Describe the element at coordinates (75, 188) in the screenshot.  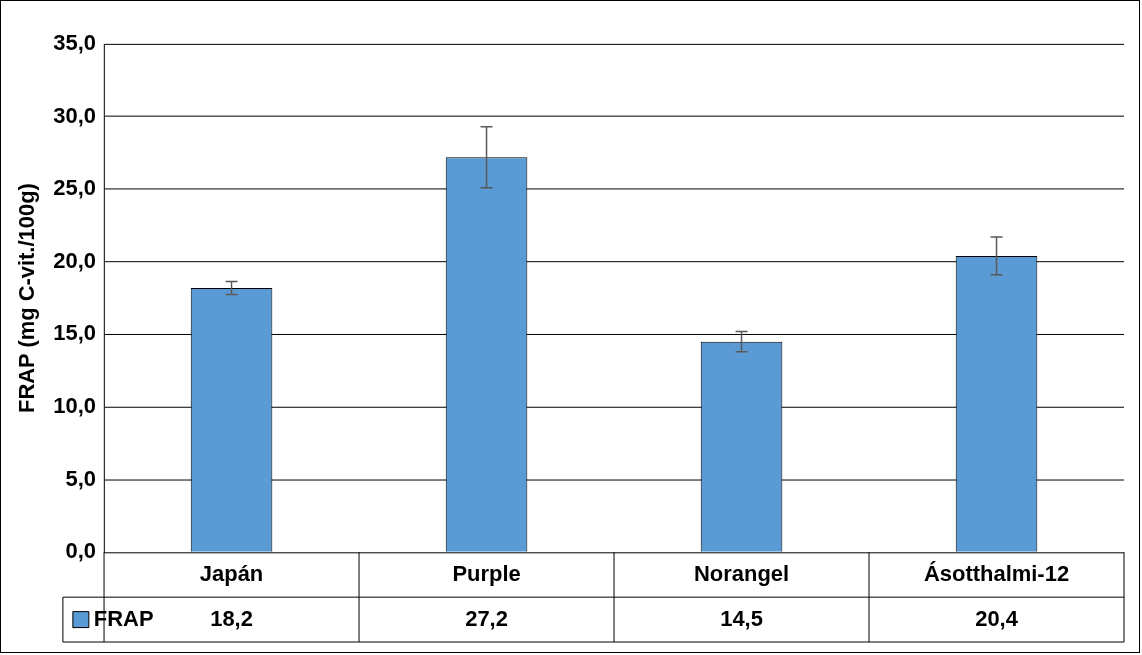
I see `y-tick-label: 25,0` at that location.